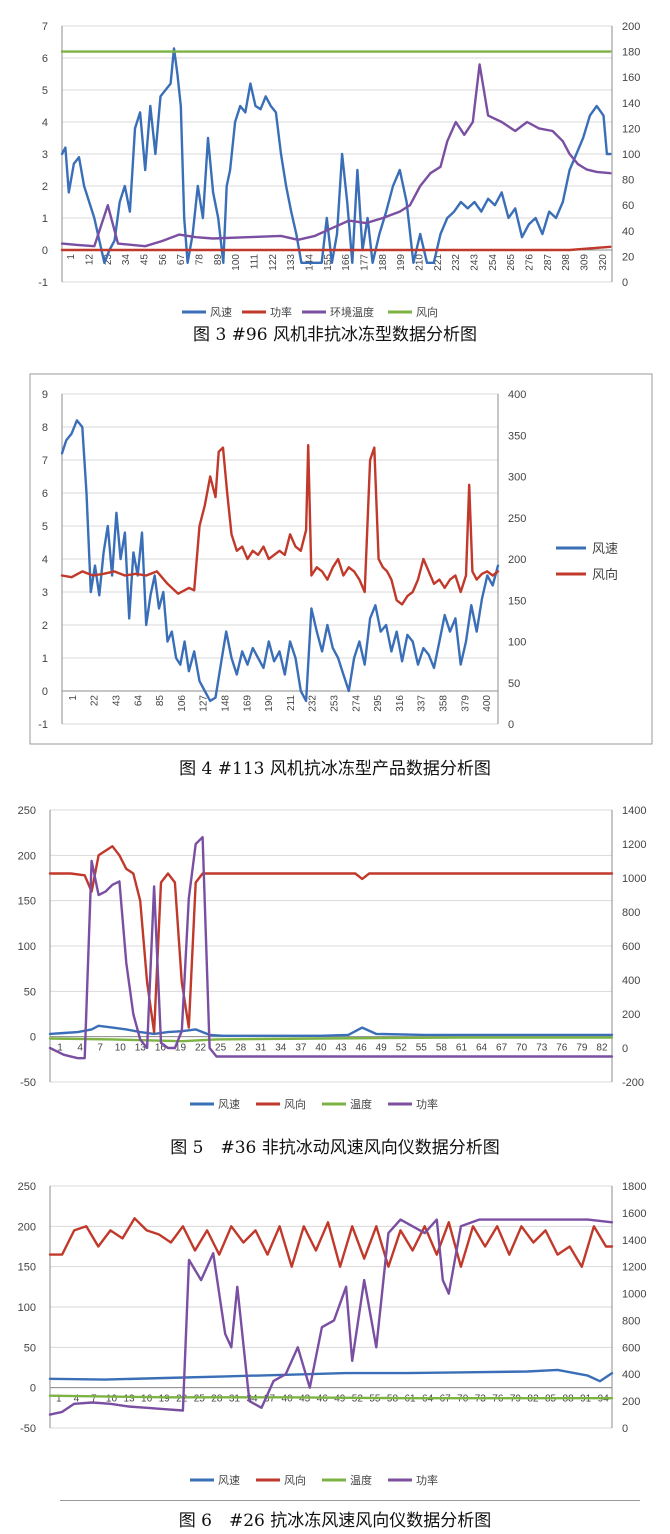 This screenshot has width=670, height=1534. Describe the element at coordinates (45, 461) in the screenshot. I see `y-tick-left: 7` at that location.